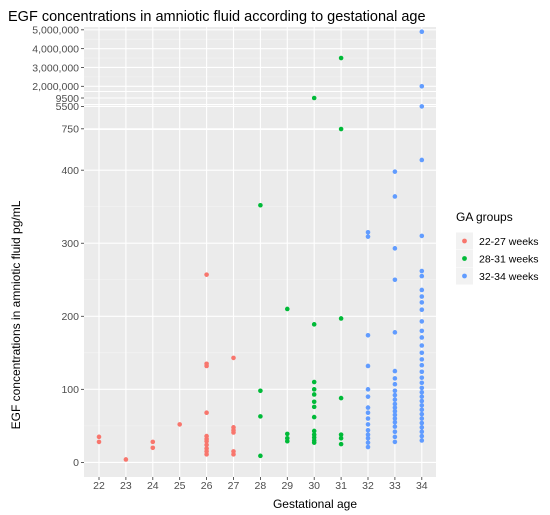  Describe the element at coordinates (126, 486) in the screenshot. I see `x-tick-label: 23` at that location.